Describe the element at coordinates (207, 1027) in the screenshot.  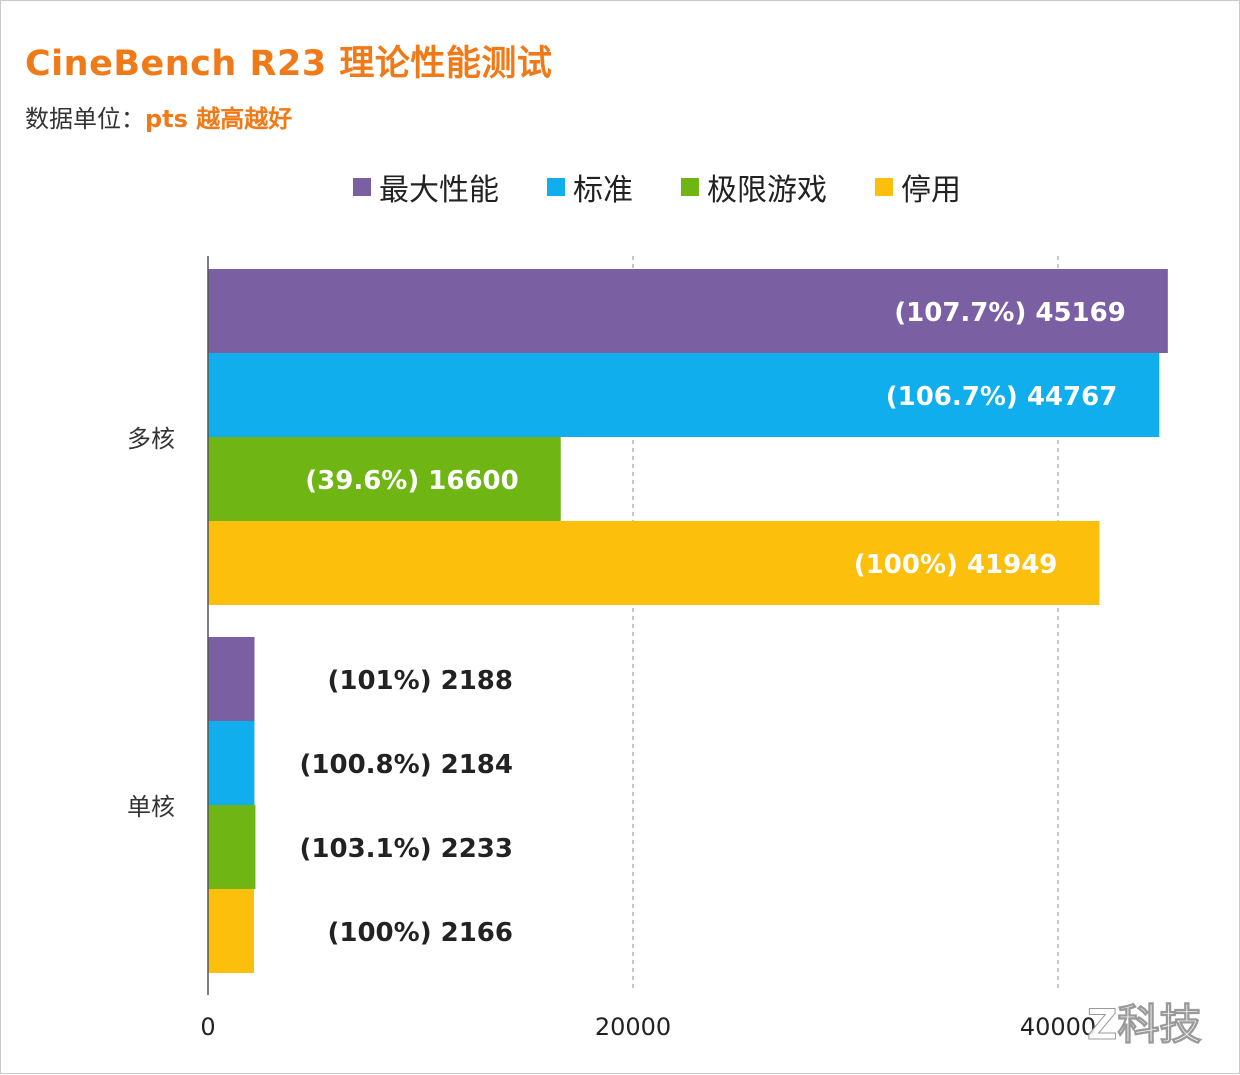
I see `x-tick-label-0: 0` at that location.